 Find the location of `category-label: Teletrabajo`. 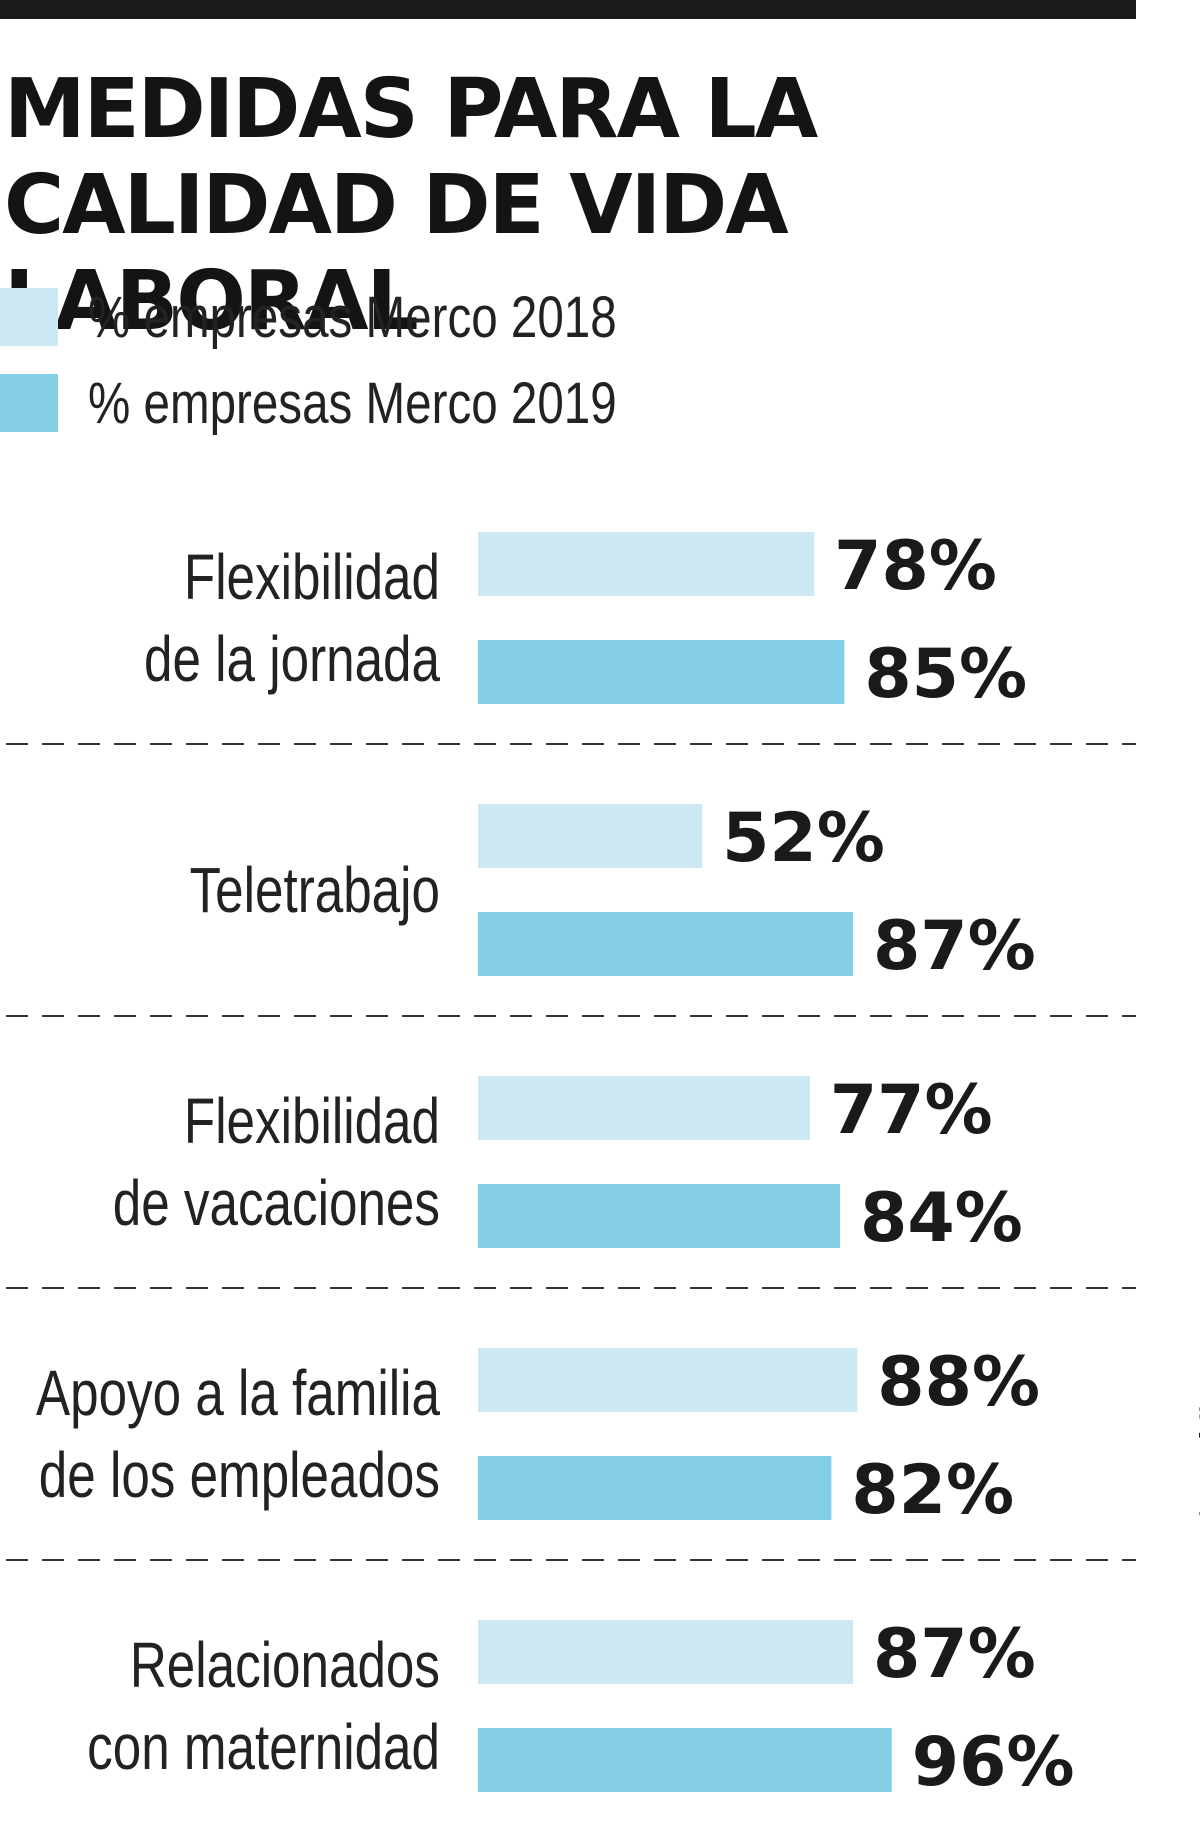

category-label: Teletrabajo is located at coordinates (315, 891).